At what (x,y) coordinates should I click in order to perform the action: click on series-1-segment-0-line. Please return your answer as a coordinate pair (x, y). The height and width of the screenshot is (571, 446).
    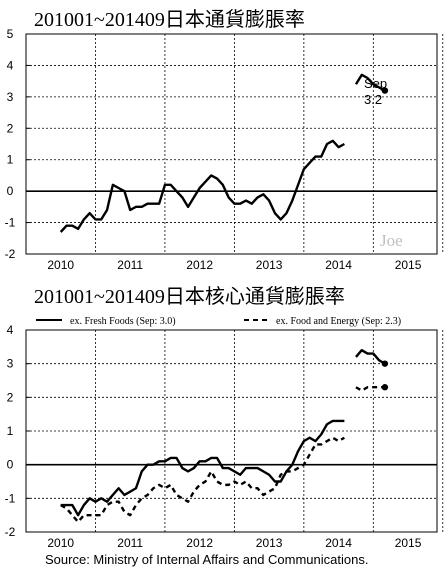
    Looking at the image, I should click on (202, 480).